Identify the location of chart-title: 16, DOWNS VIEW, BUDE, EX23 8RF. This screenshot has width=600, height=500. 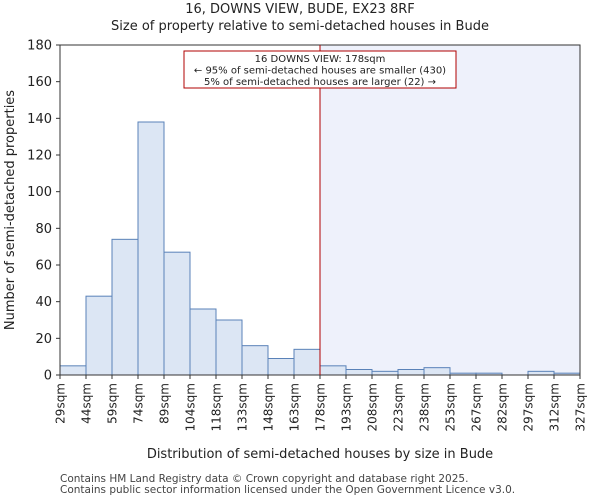
(300, 9).